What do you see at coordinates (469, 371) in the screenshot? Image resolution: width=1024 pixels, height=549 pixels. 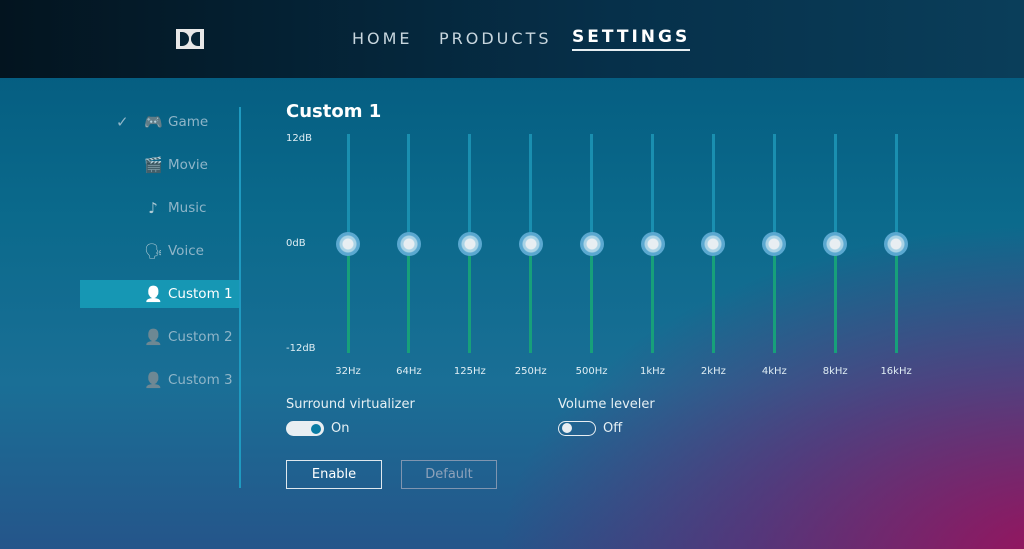 I see `eq-band-label: 125Hz` at bounding box center [469, 371].